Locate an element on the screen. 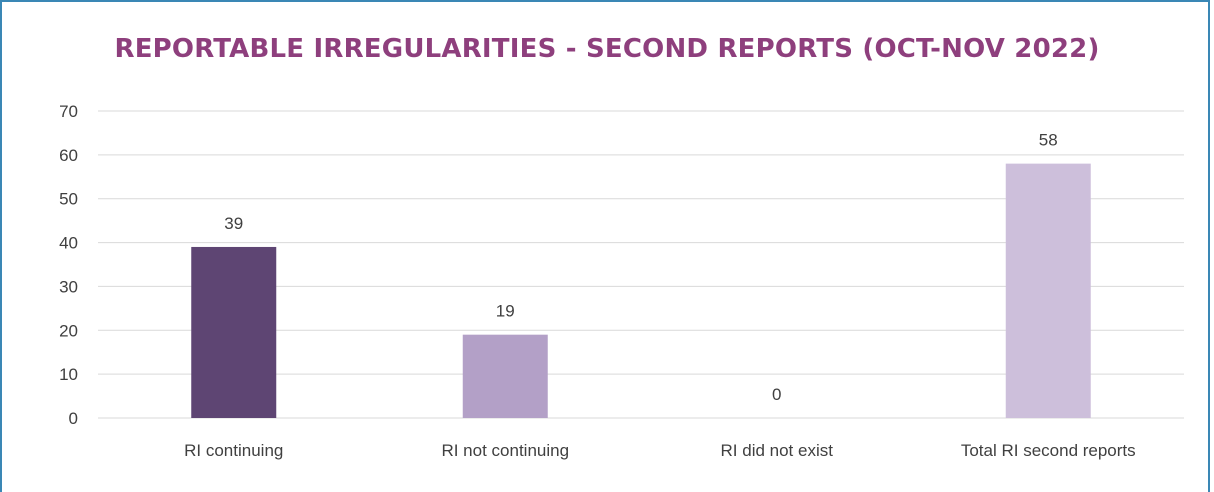 The width and height of the screenshot is (1214, 492). y-tick-label: 0 is located at coordinates (73, 418).